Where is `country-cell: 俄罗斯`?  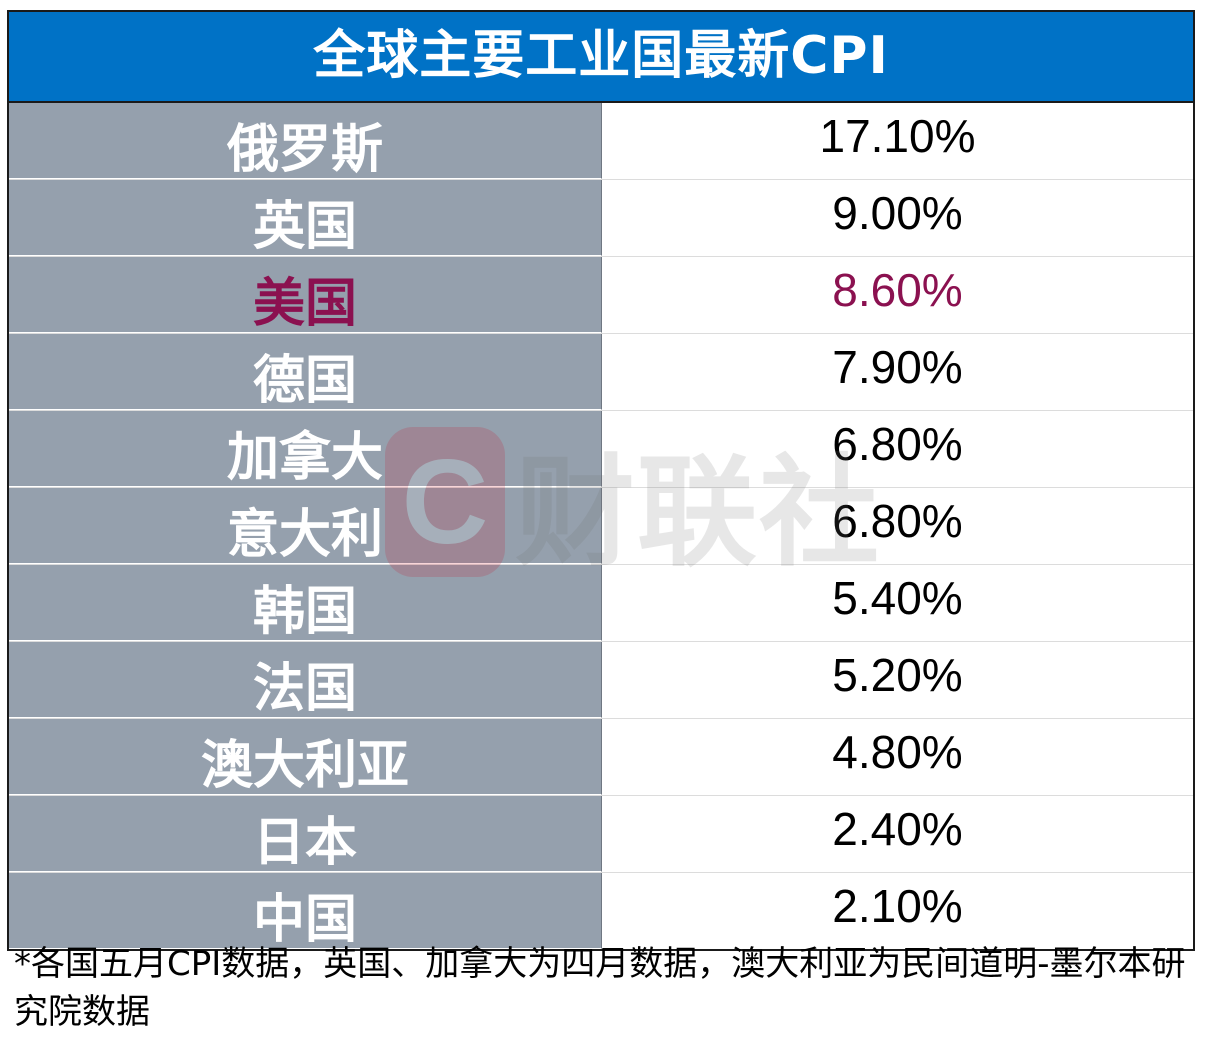
country-cell: 俄罗斯 is located at coordinates (305, 141).